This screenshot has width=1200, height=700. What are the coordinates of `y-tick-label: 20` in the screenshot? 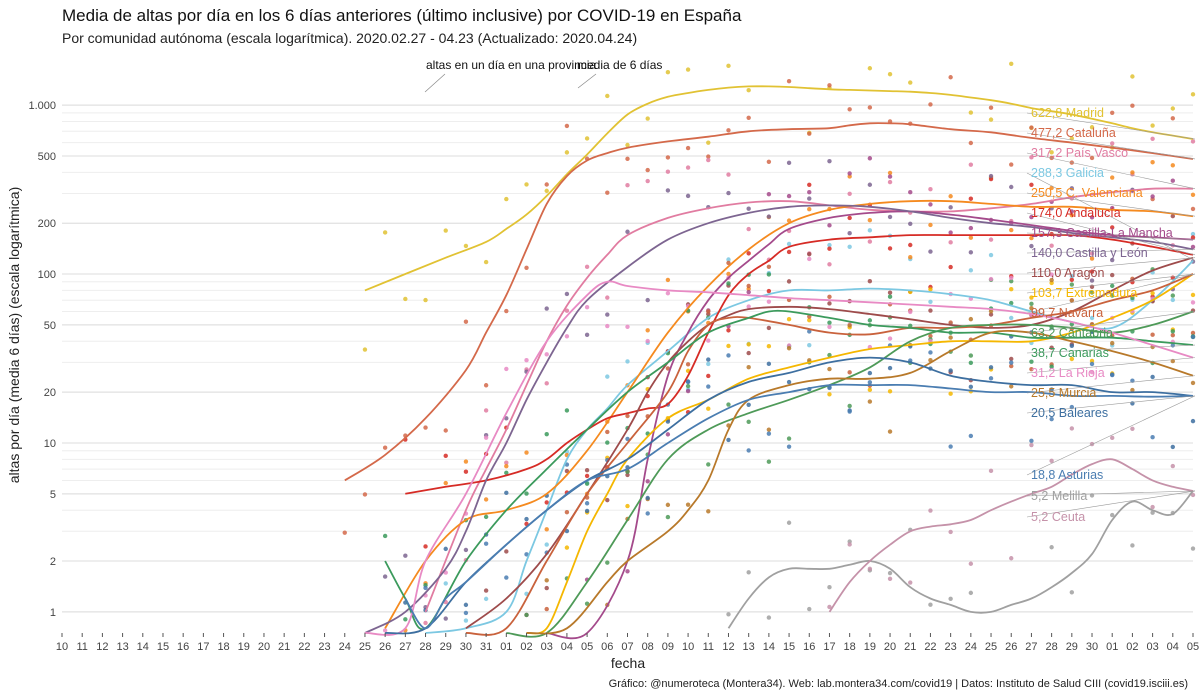 It's located at (50, 393).